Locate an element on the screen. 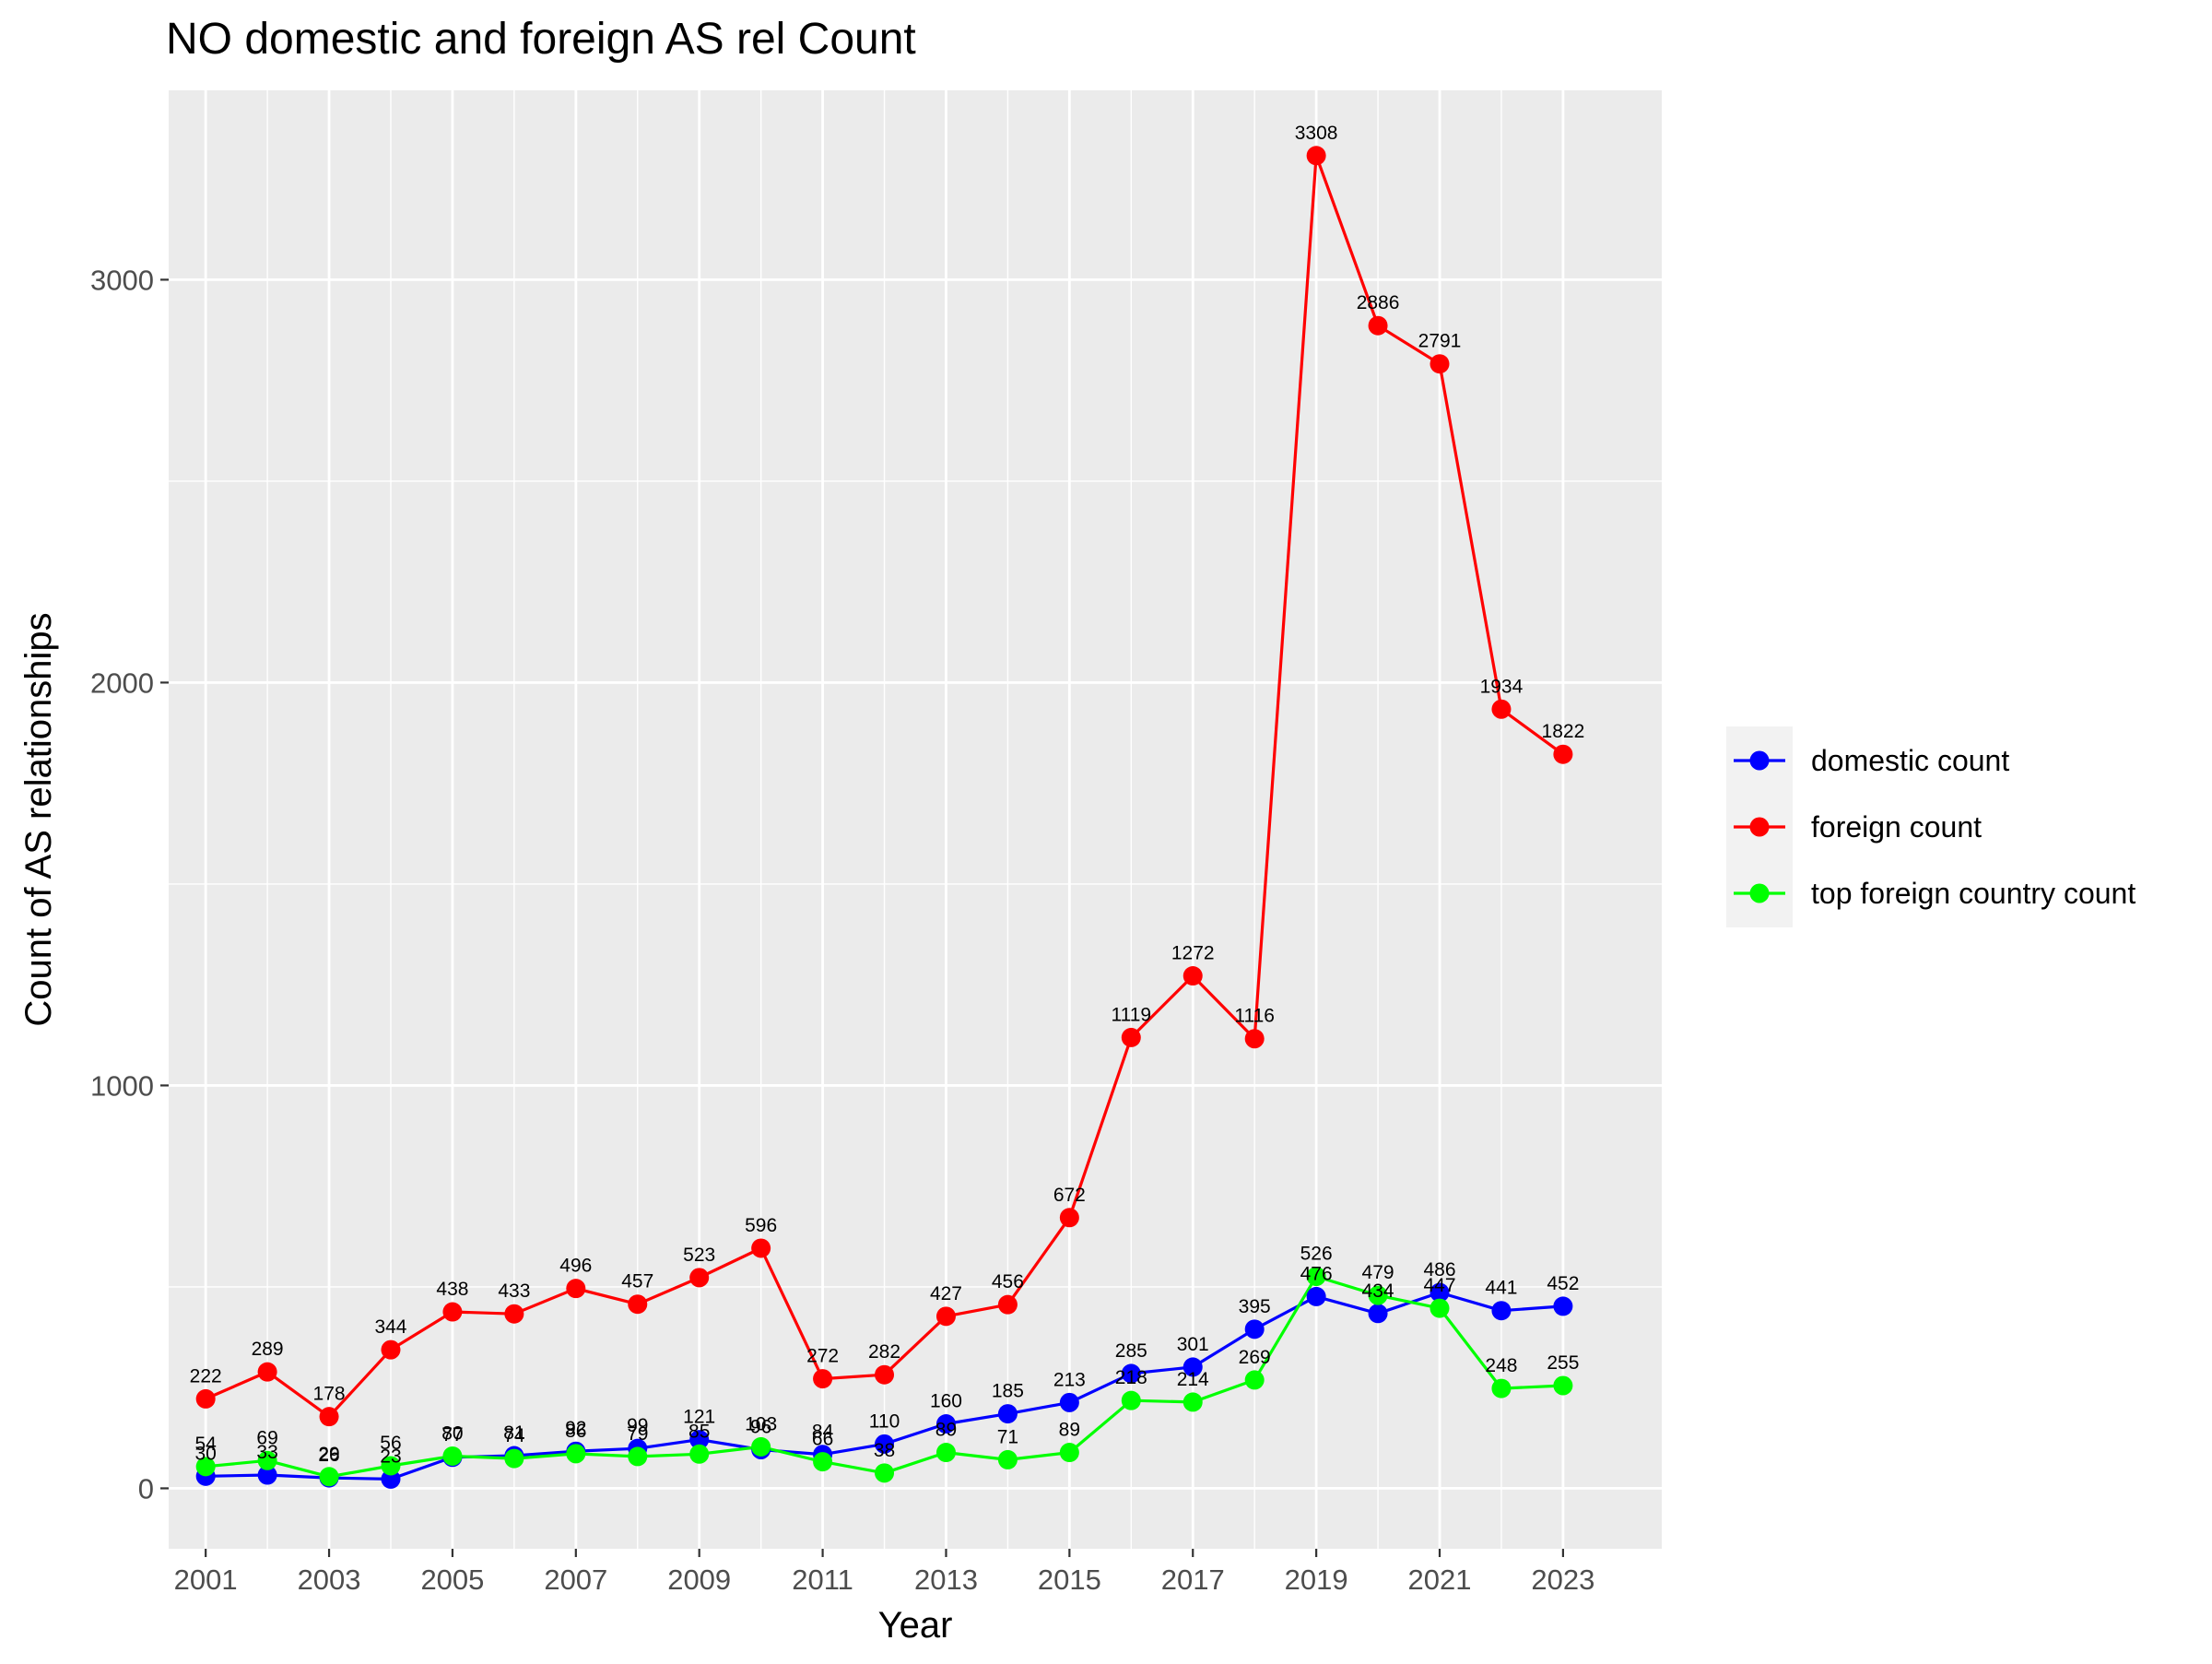 Image resolution: width=2212 pixels, height=1664 pixels. data-label-series-1: 395 is located at coordinates (1255, 1306).